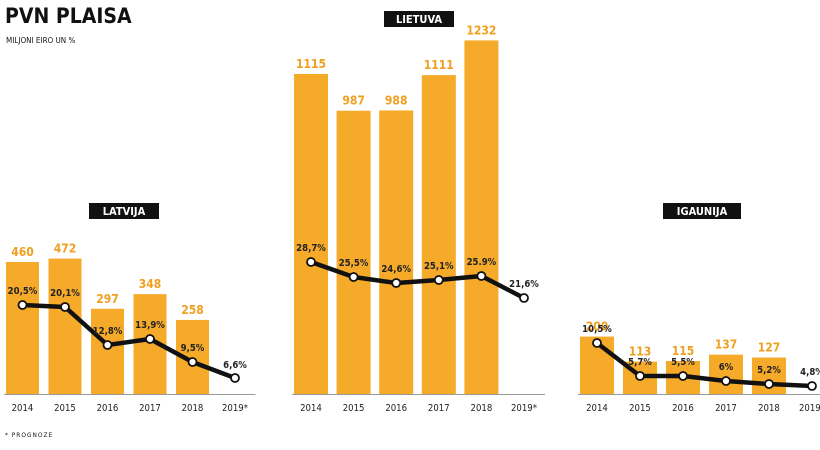 Image resolution: width=820 pixels, height=450 pixels. Describe the element at coordinates (726, 345) in the screenshot. I see `bar-value-label: 137` at that location.